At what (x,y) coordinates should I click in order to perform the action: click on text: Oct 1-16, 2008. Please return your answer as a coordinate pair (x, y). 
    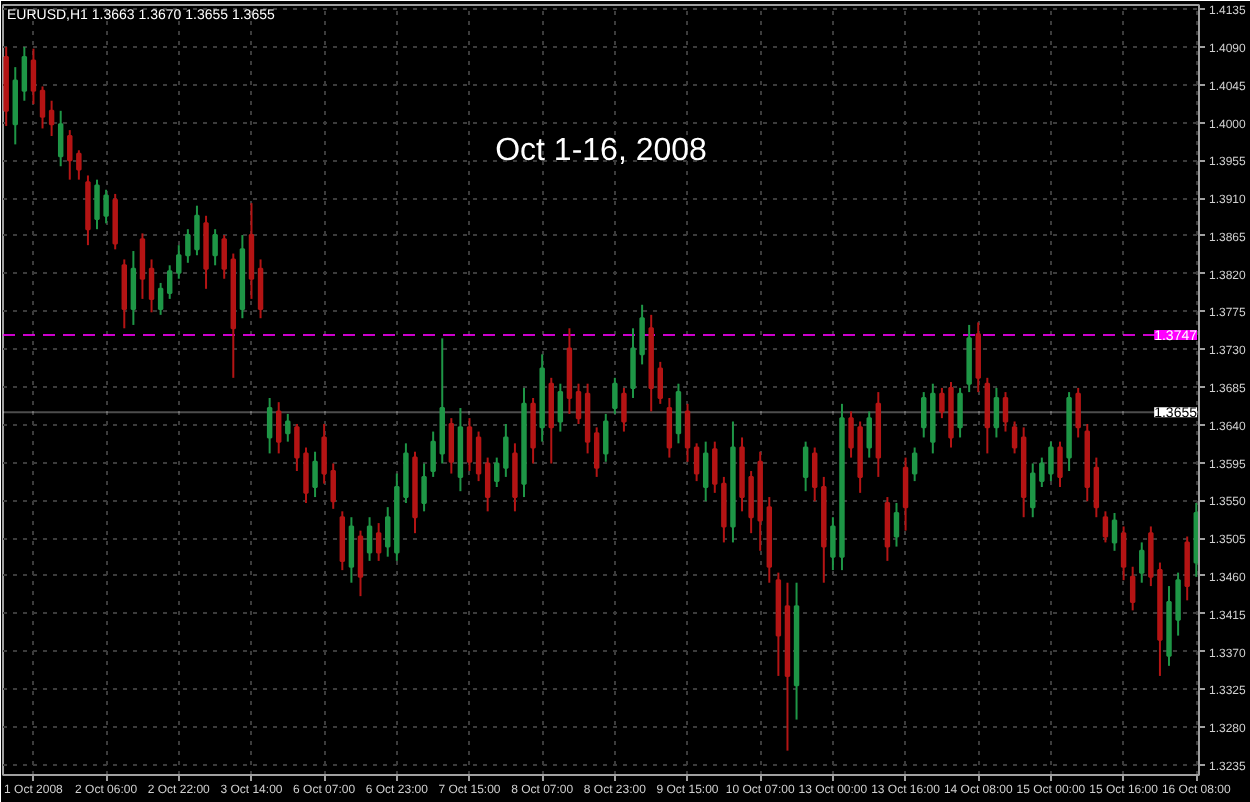
    Looking at the image, I should click on (601, 151).